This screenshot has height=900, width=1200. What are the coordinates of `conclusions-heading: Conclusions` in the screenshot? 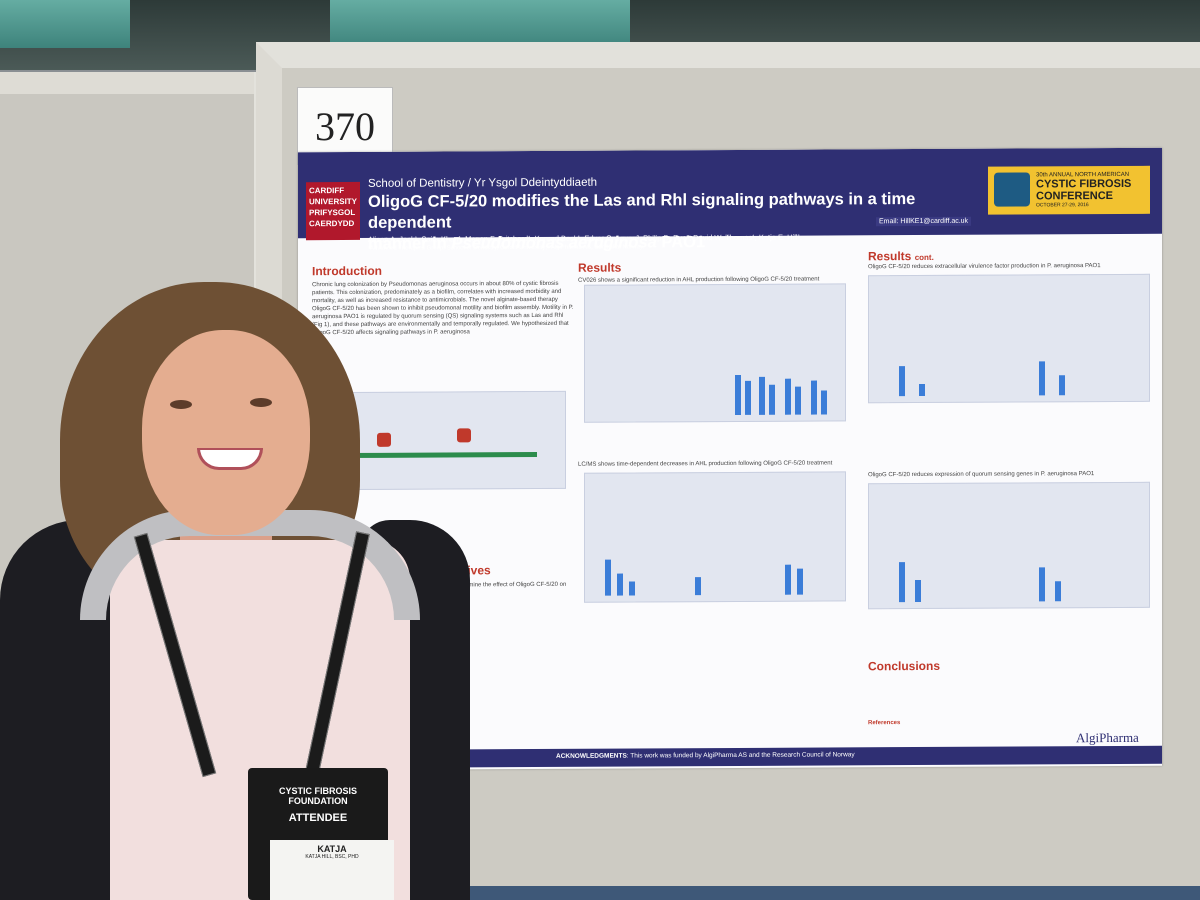 It's located at (904, 666).